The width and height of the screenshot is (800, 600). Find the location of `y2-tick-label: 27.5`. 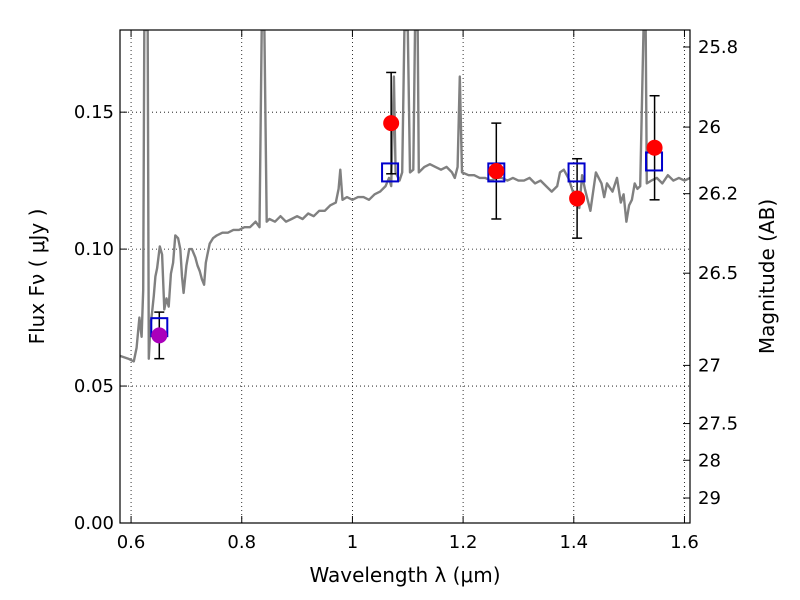

y2-tick-label: 27.5 is located at coordinates (718, 424).